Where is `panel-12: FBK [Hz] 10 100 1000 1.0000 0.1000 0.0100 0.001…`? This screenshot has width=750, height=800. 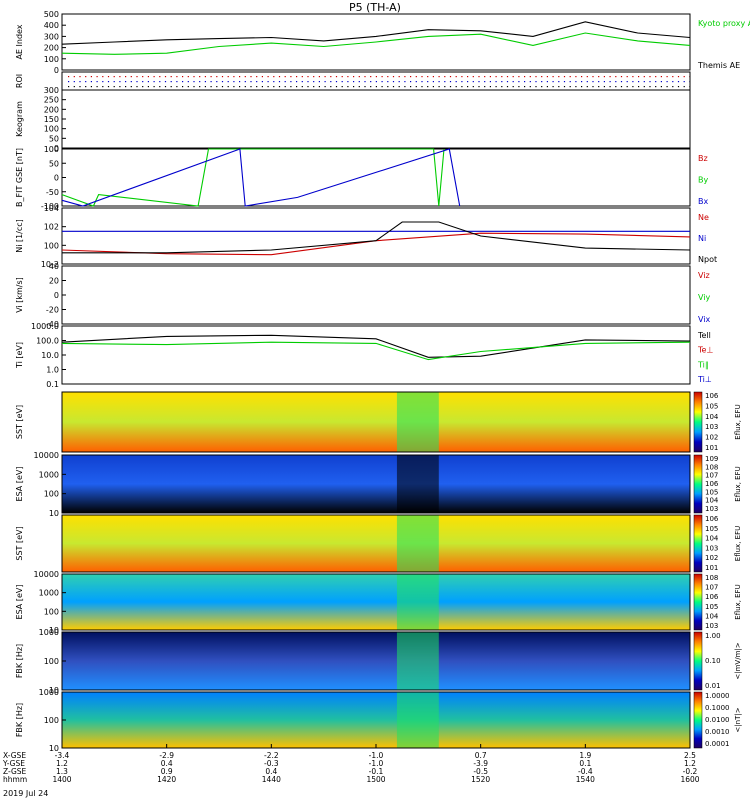 panel-12: FBK [Hz] 10 100 1000 1.0000 0.1000 0.0100 0.001… is located at coordinates (378, 720).